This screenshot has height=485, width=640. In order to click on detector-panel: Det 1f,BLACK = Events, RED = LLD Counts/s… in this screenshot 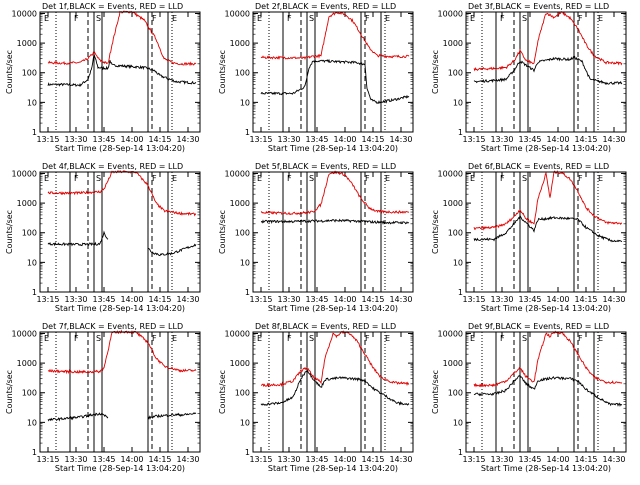, I will do `click(103, 77)`.